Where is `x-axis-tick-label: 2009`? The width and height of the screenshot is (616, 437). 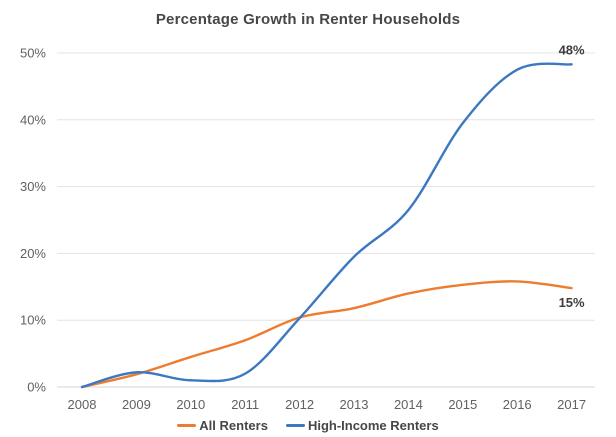
x-axis-tick-label: 2009 is located at coordinates (136, 404).